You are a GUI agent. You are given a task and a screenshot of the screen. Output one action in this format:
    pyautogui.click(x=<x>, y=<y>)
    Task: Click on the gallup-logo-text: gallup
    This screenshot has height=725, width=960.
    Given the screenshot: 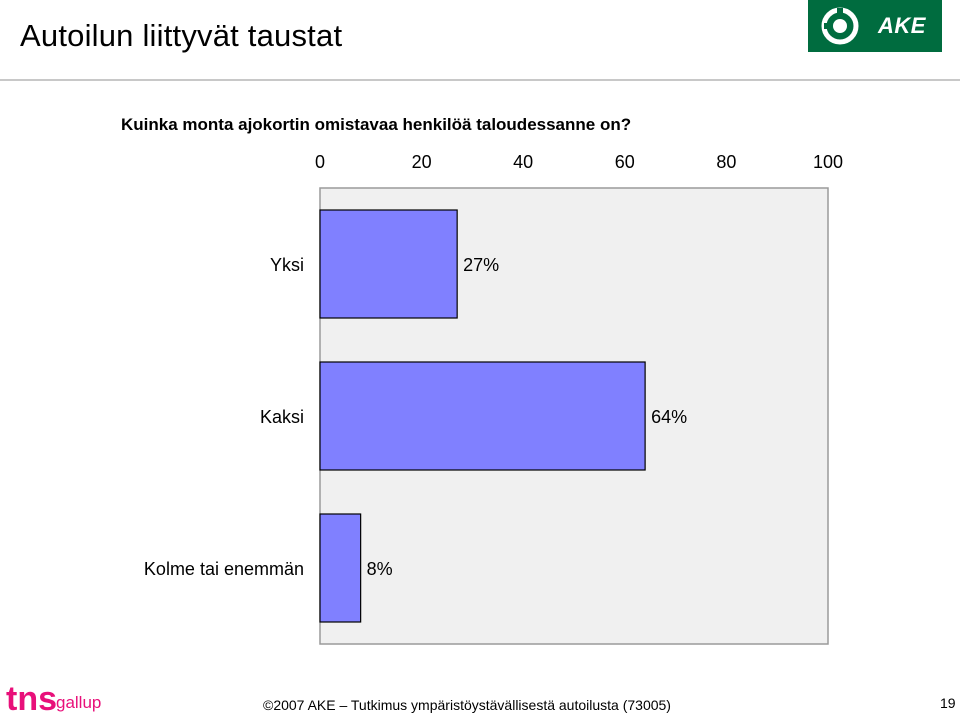 What is the action you would take?
    pyautogui.click(x=78, y=702)
    